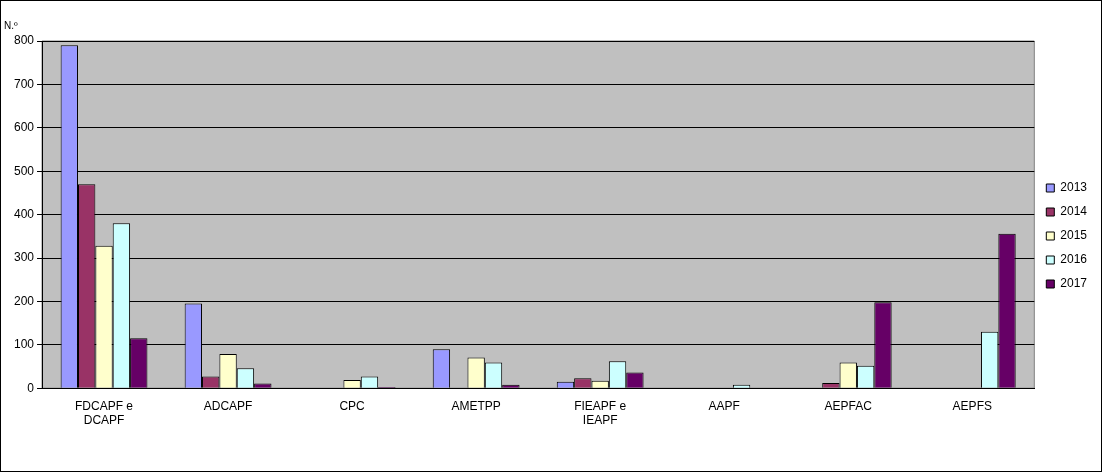 This screenshot has width=1102, height=472. I want to click on legend-label: 2015, so click(1074, 235).